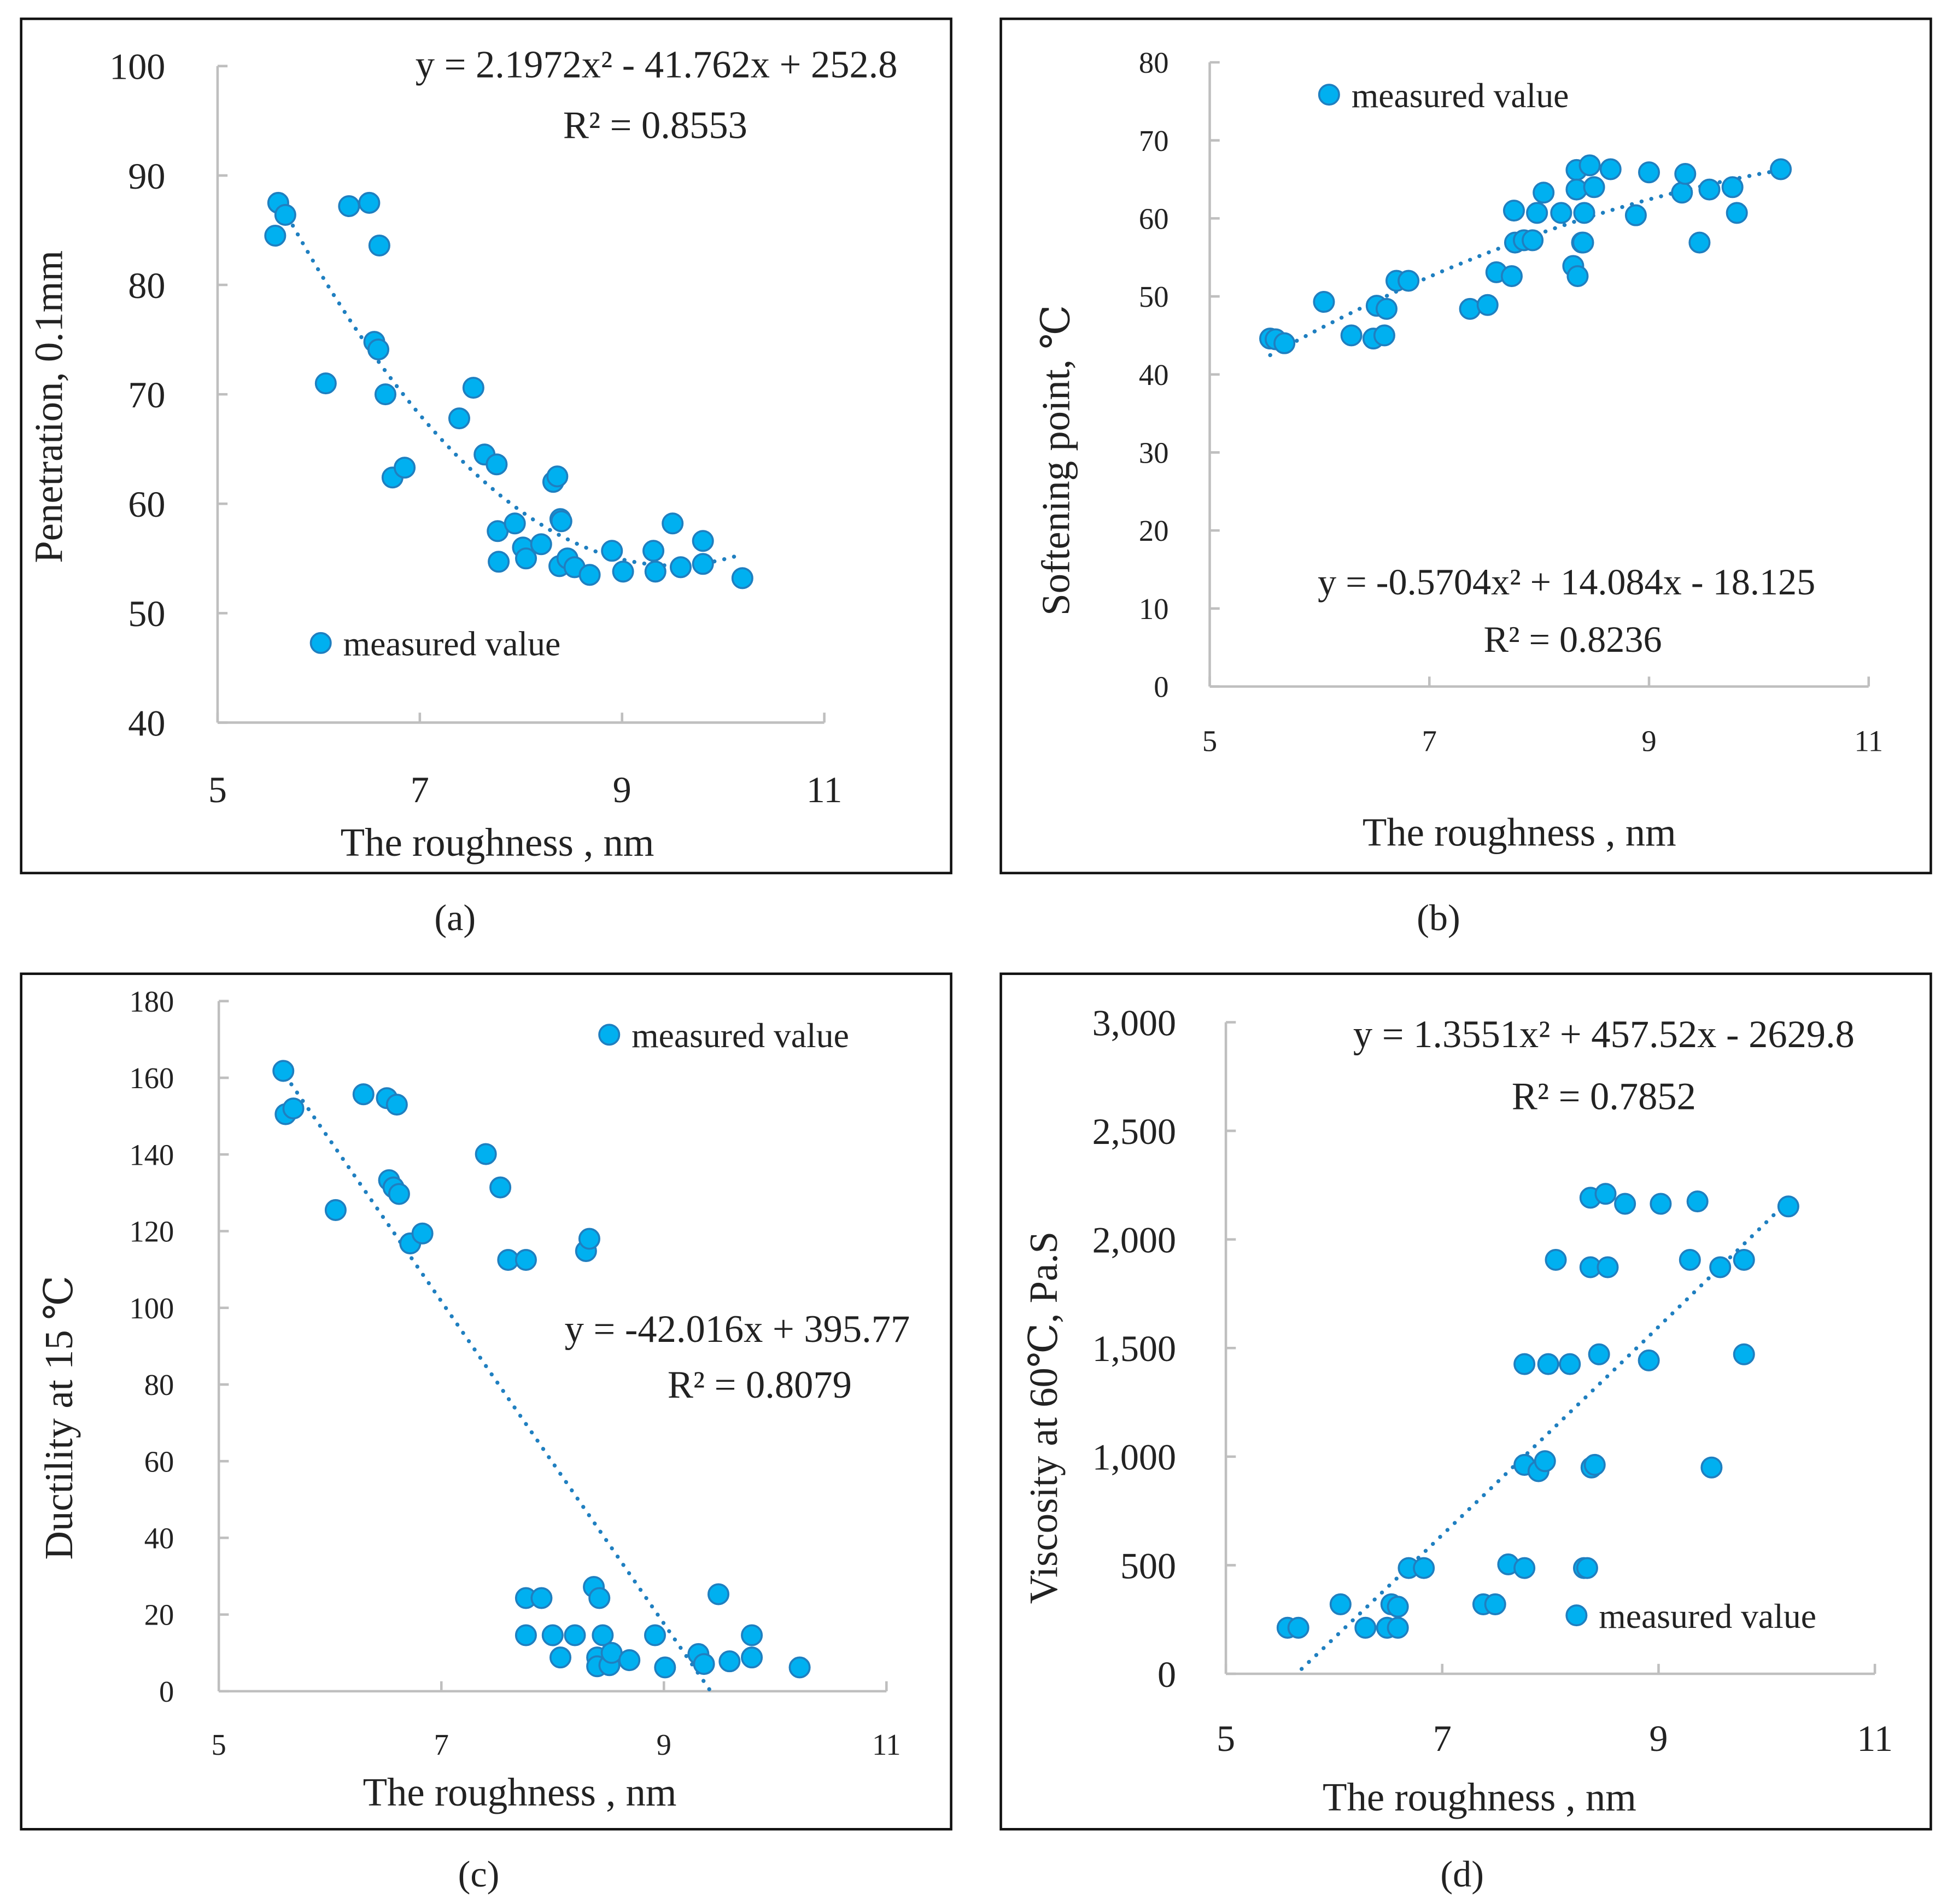 The image size is (1947, 1904). I want to click on y-tick-label: 40, so click(146, 723).